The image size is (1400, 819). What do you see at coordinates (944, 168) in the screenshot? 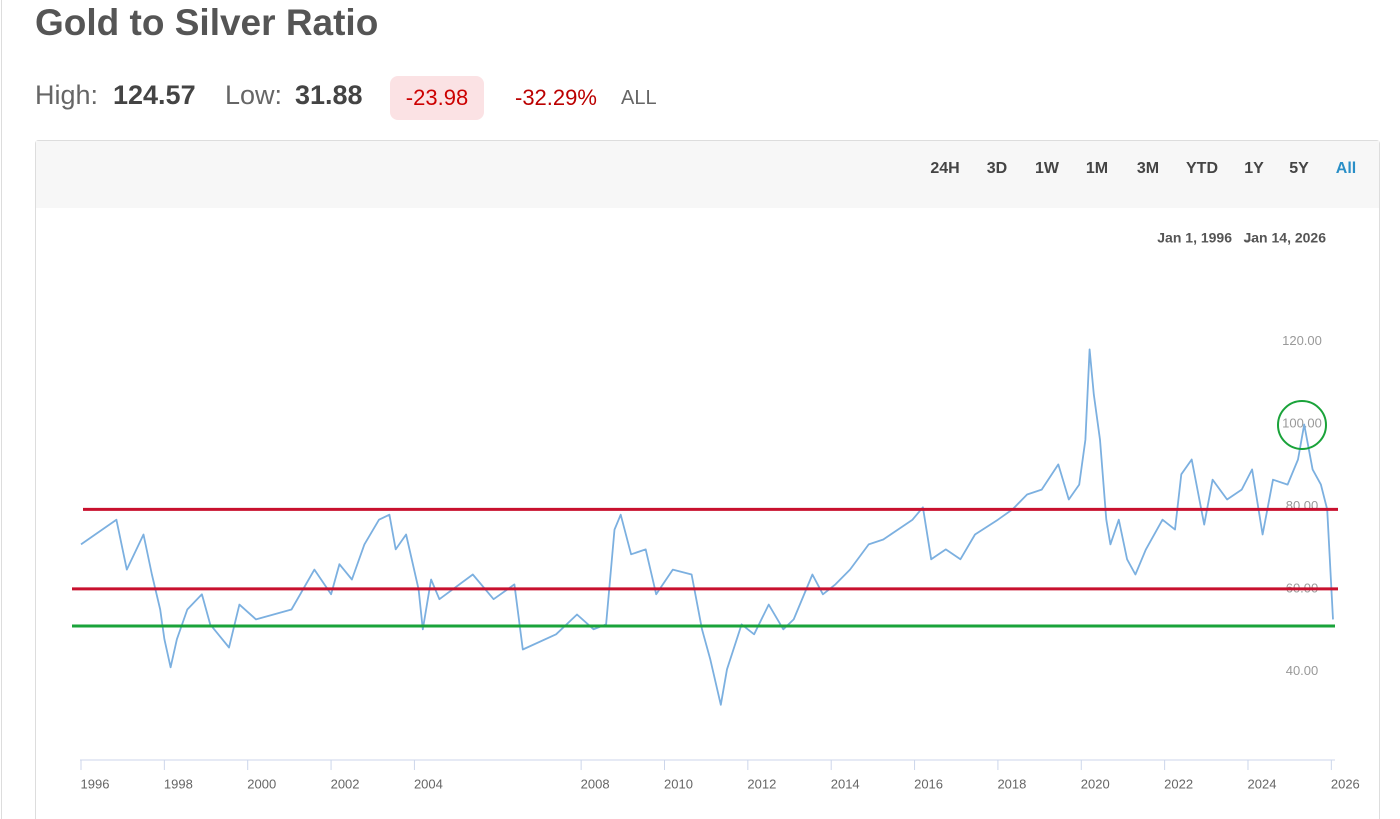
I see `range-button: 24H` at bounding box center [944, 168].